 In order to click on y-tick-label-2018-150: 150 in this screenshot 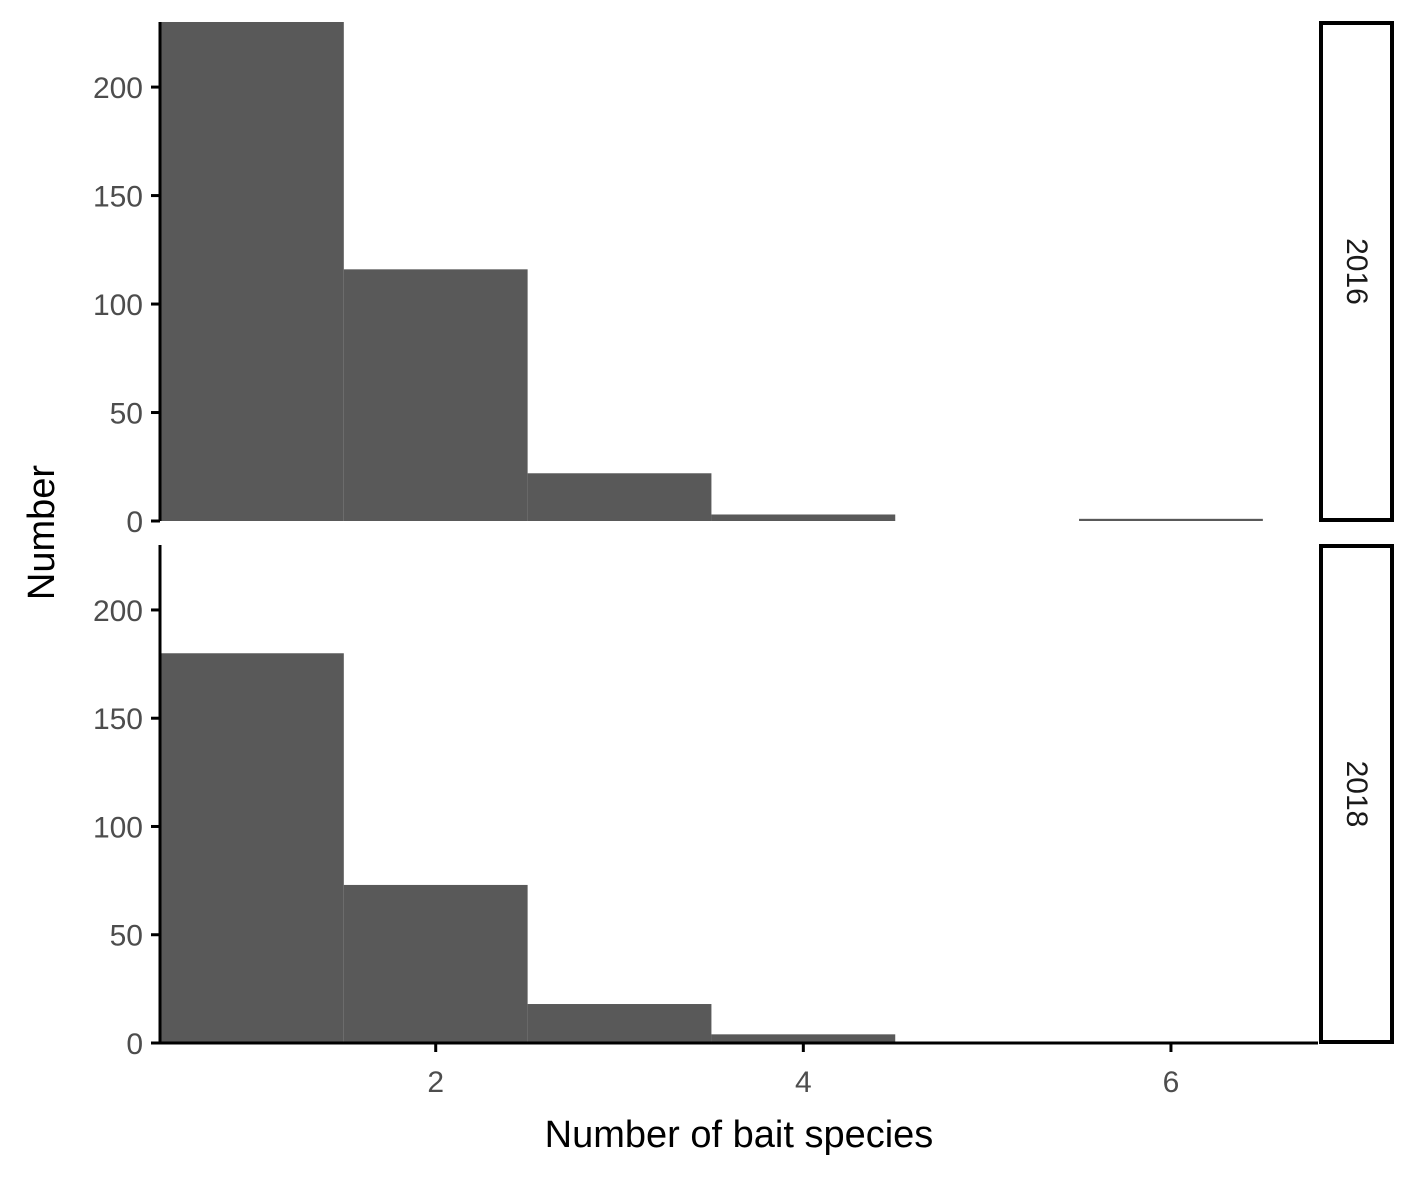, I will do `click(118, 719)`.